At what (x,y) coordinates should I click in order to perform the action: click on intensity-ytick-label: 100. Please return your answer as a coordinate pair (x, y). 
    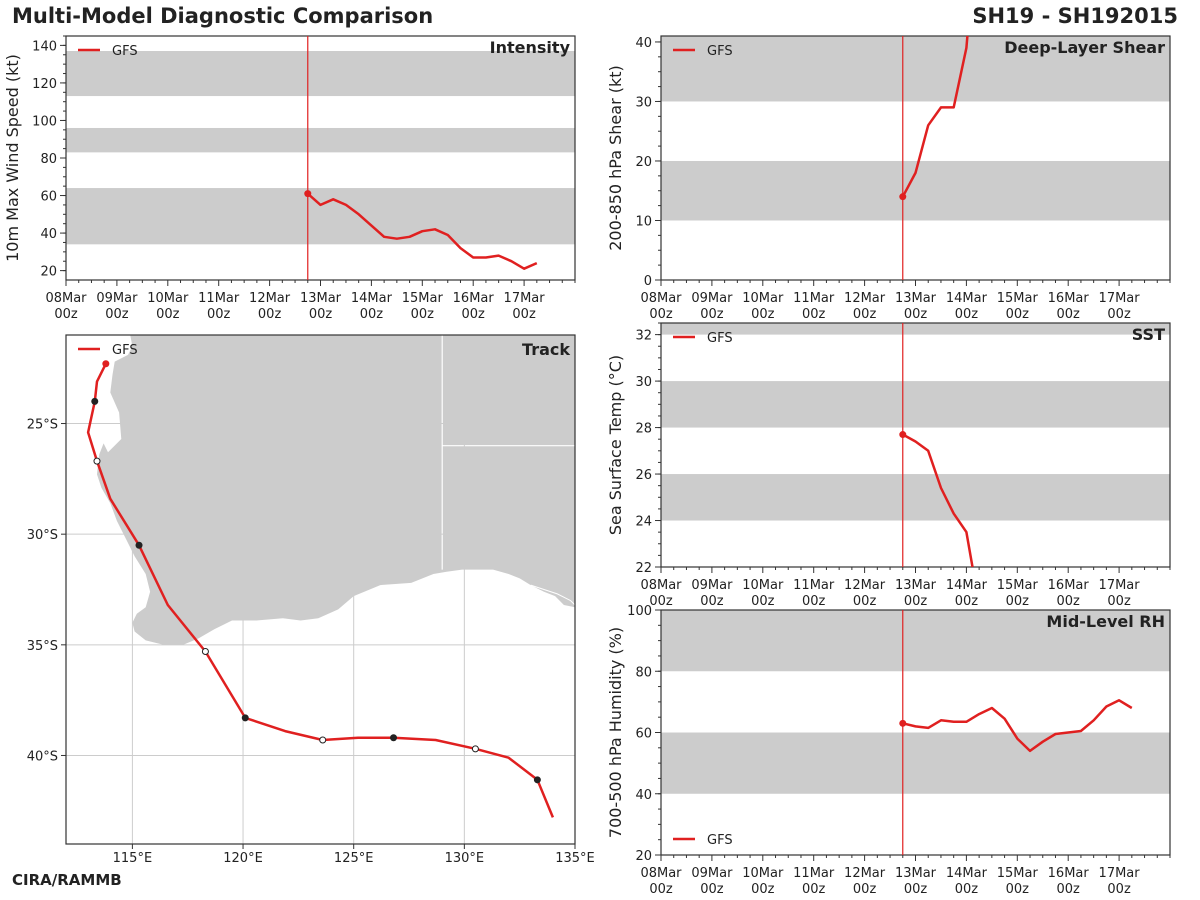
    Looking at the image, I should click on (44, 121).